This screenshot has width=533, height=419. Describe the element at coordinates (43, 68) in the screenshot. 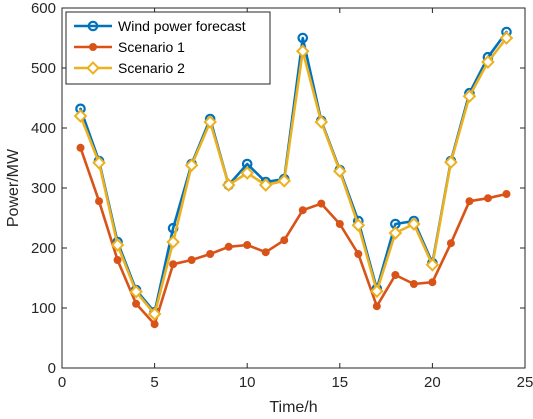

I see `y-tick-label: 500` at that location.